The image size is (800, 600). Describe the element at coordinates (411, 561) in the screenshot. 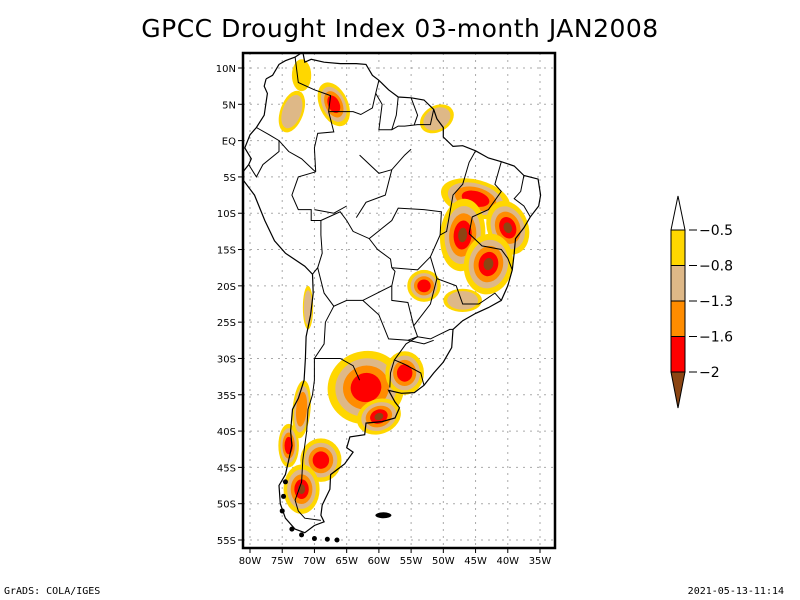

I see `lon-tick-label: 55W` at that location.